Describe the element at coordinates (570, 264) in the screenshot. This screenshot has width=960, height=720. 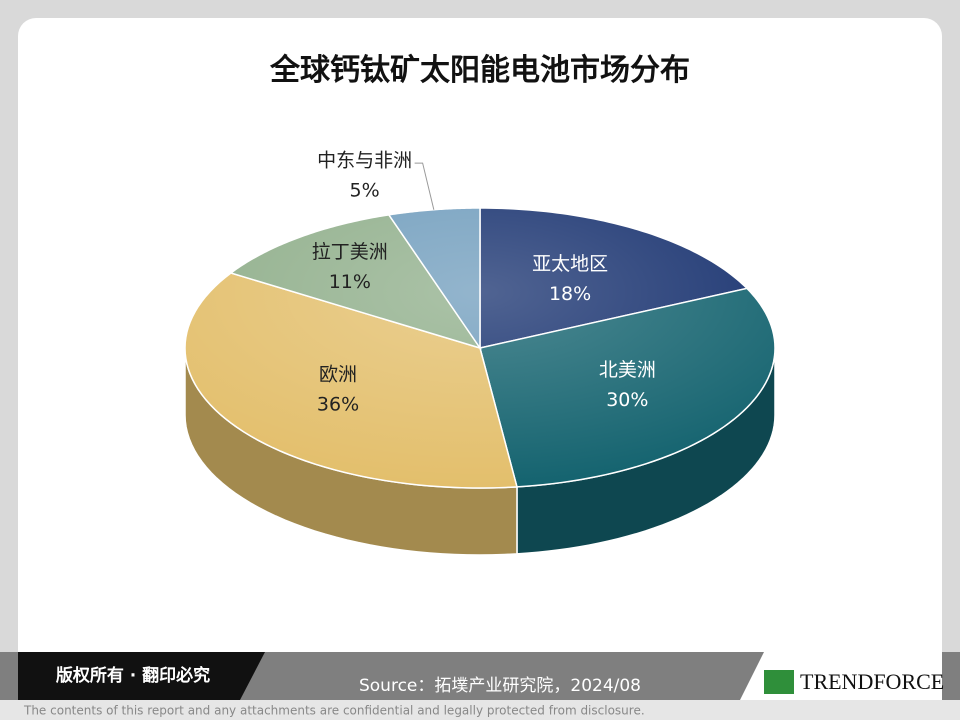
I see `category-label: 亚太地区` at that location.